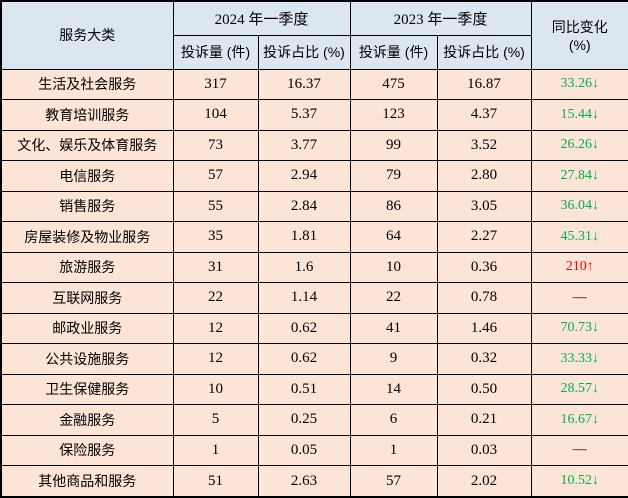 Image resolution: width=628 pixels, height=498 pixels. I want to click on share-2024-cell: 0.25, so click(304, 420).